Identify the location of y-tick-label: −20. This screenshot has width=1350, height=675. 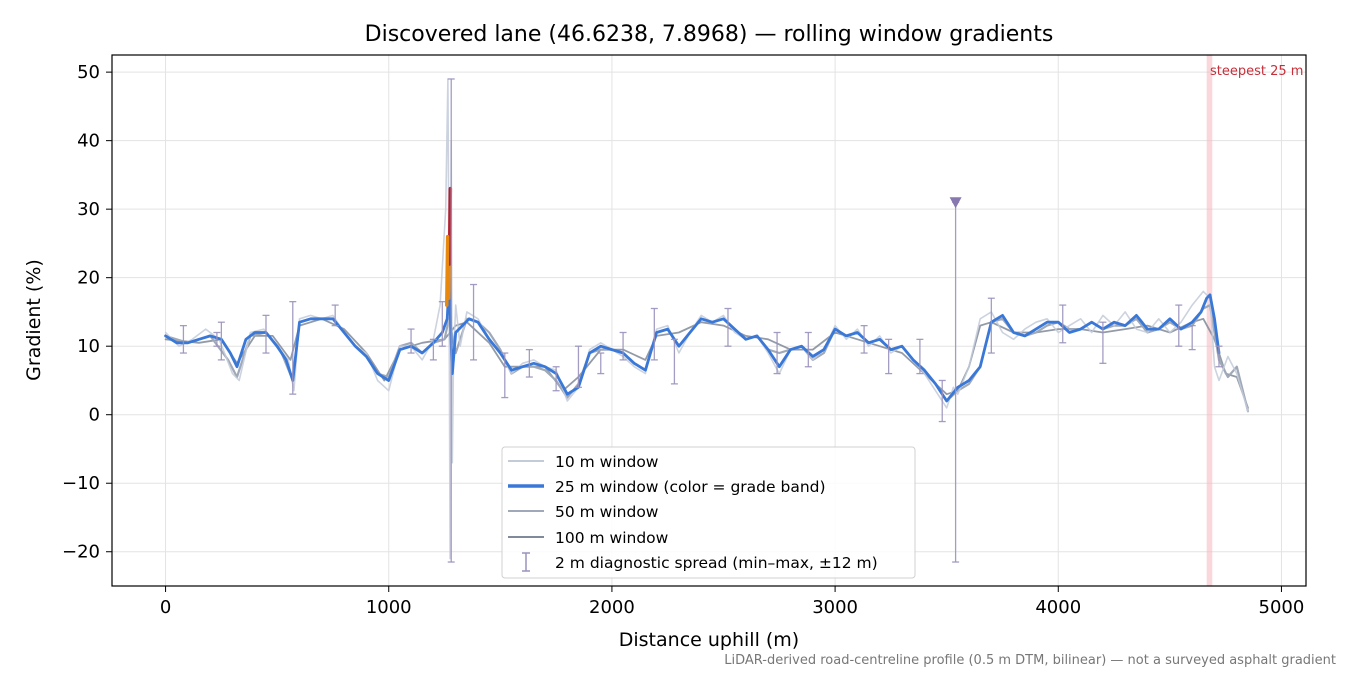
(81, 552).